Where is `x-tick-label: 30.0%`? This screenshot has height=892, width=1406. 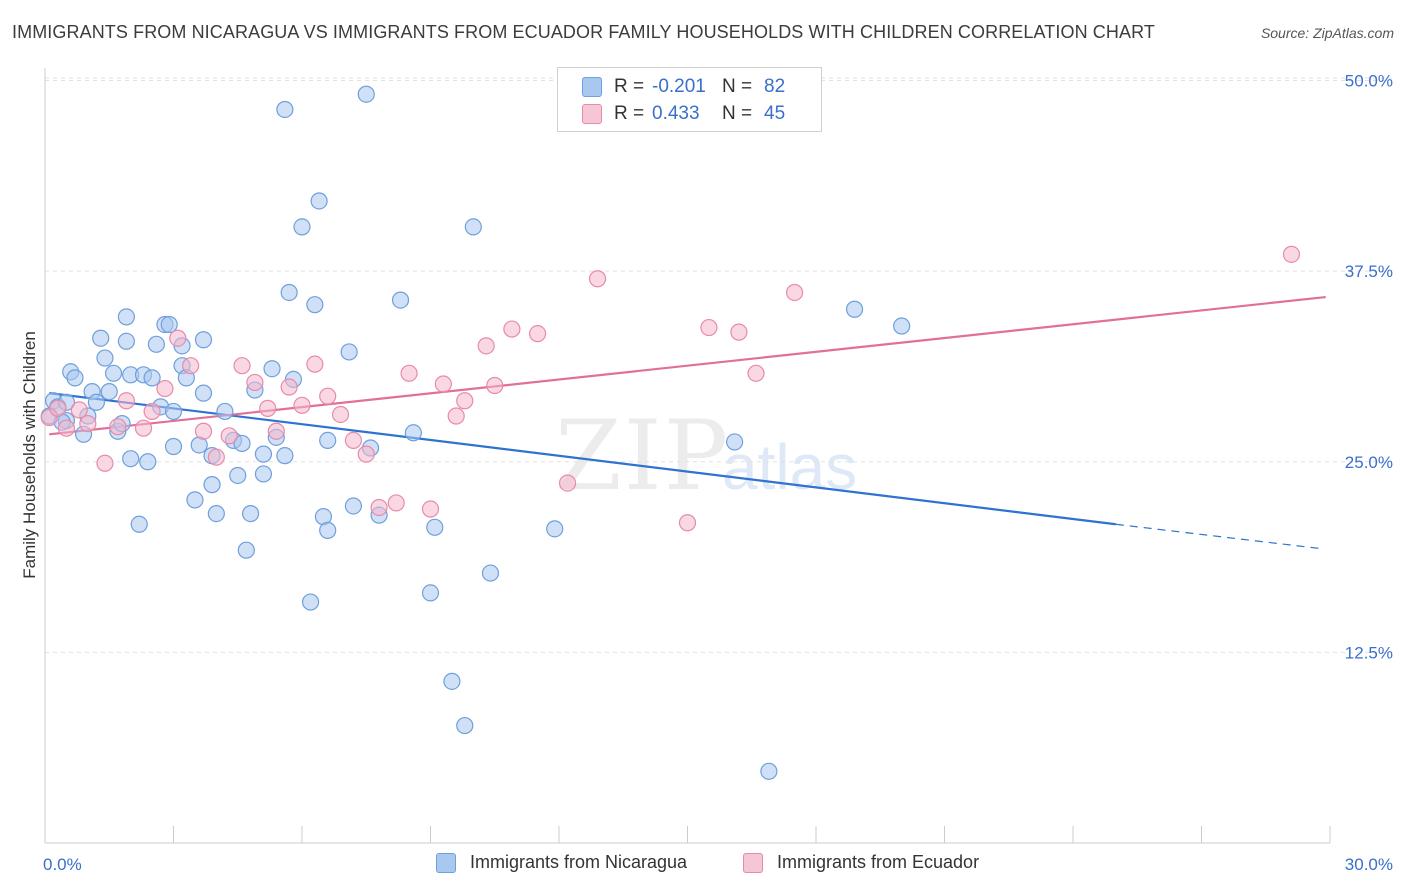
x-tick-label: 30.0% is located at coordinates (1369, 864).